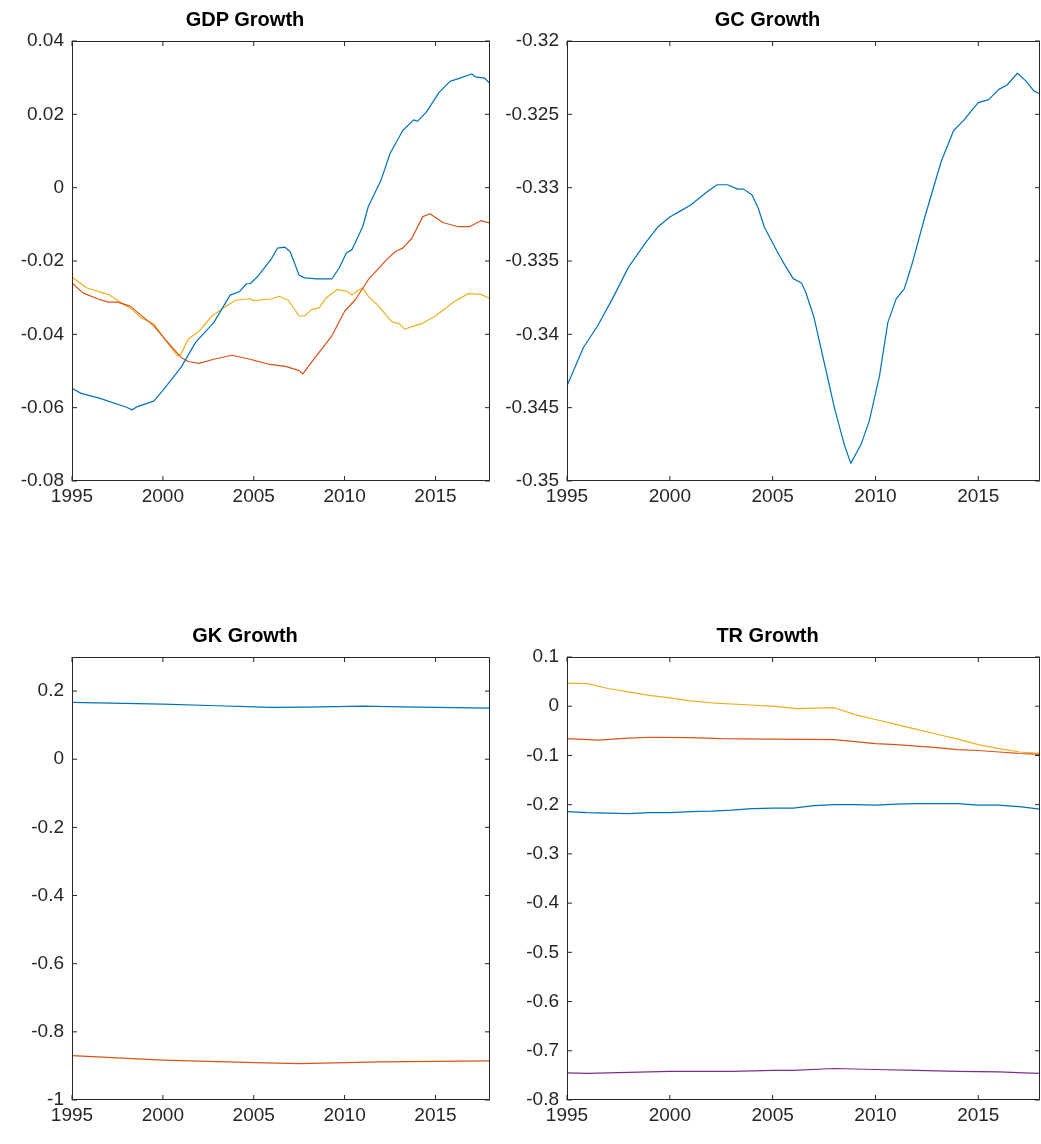 This screenshot has width=1041, height=1144. I want to click on y-tick-label: -0.5, so click(542, 951).